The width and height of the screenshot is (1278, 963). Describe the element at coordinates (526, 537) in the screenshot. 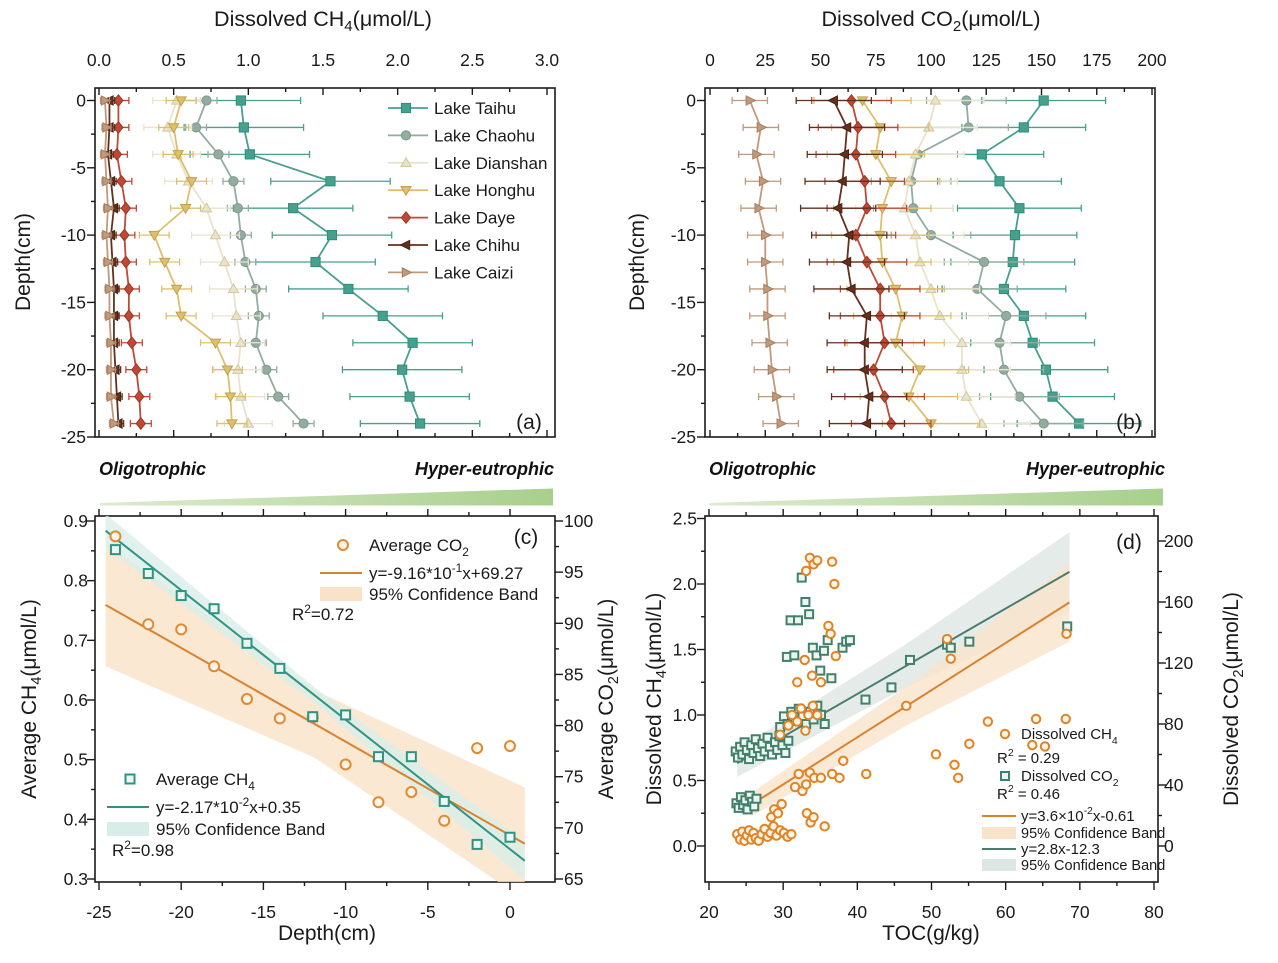

I see `panel-c-label: (c)` at that location.